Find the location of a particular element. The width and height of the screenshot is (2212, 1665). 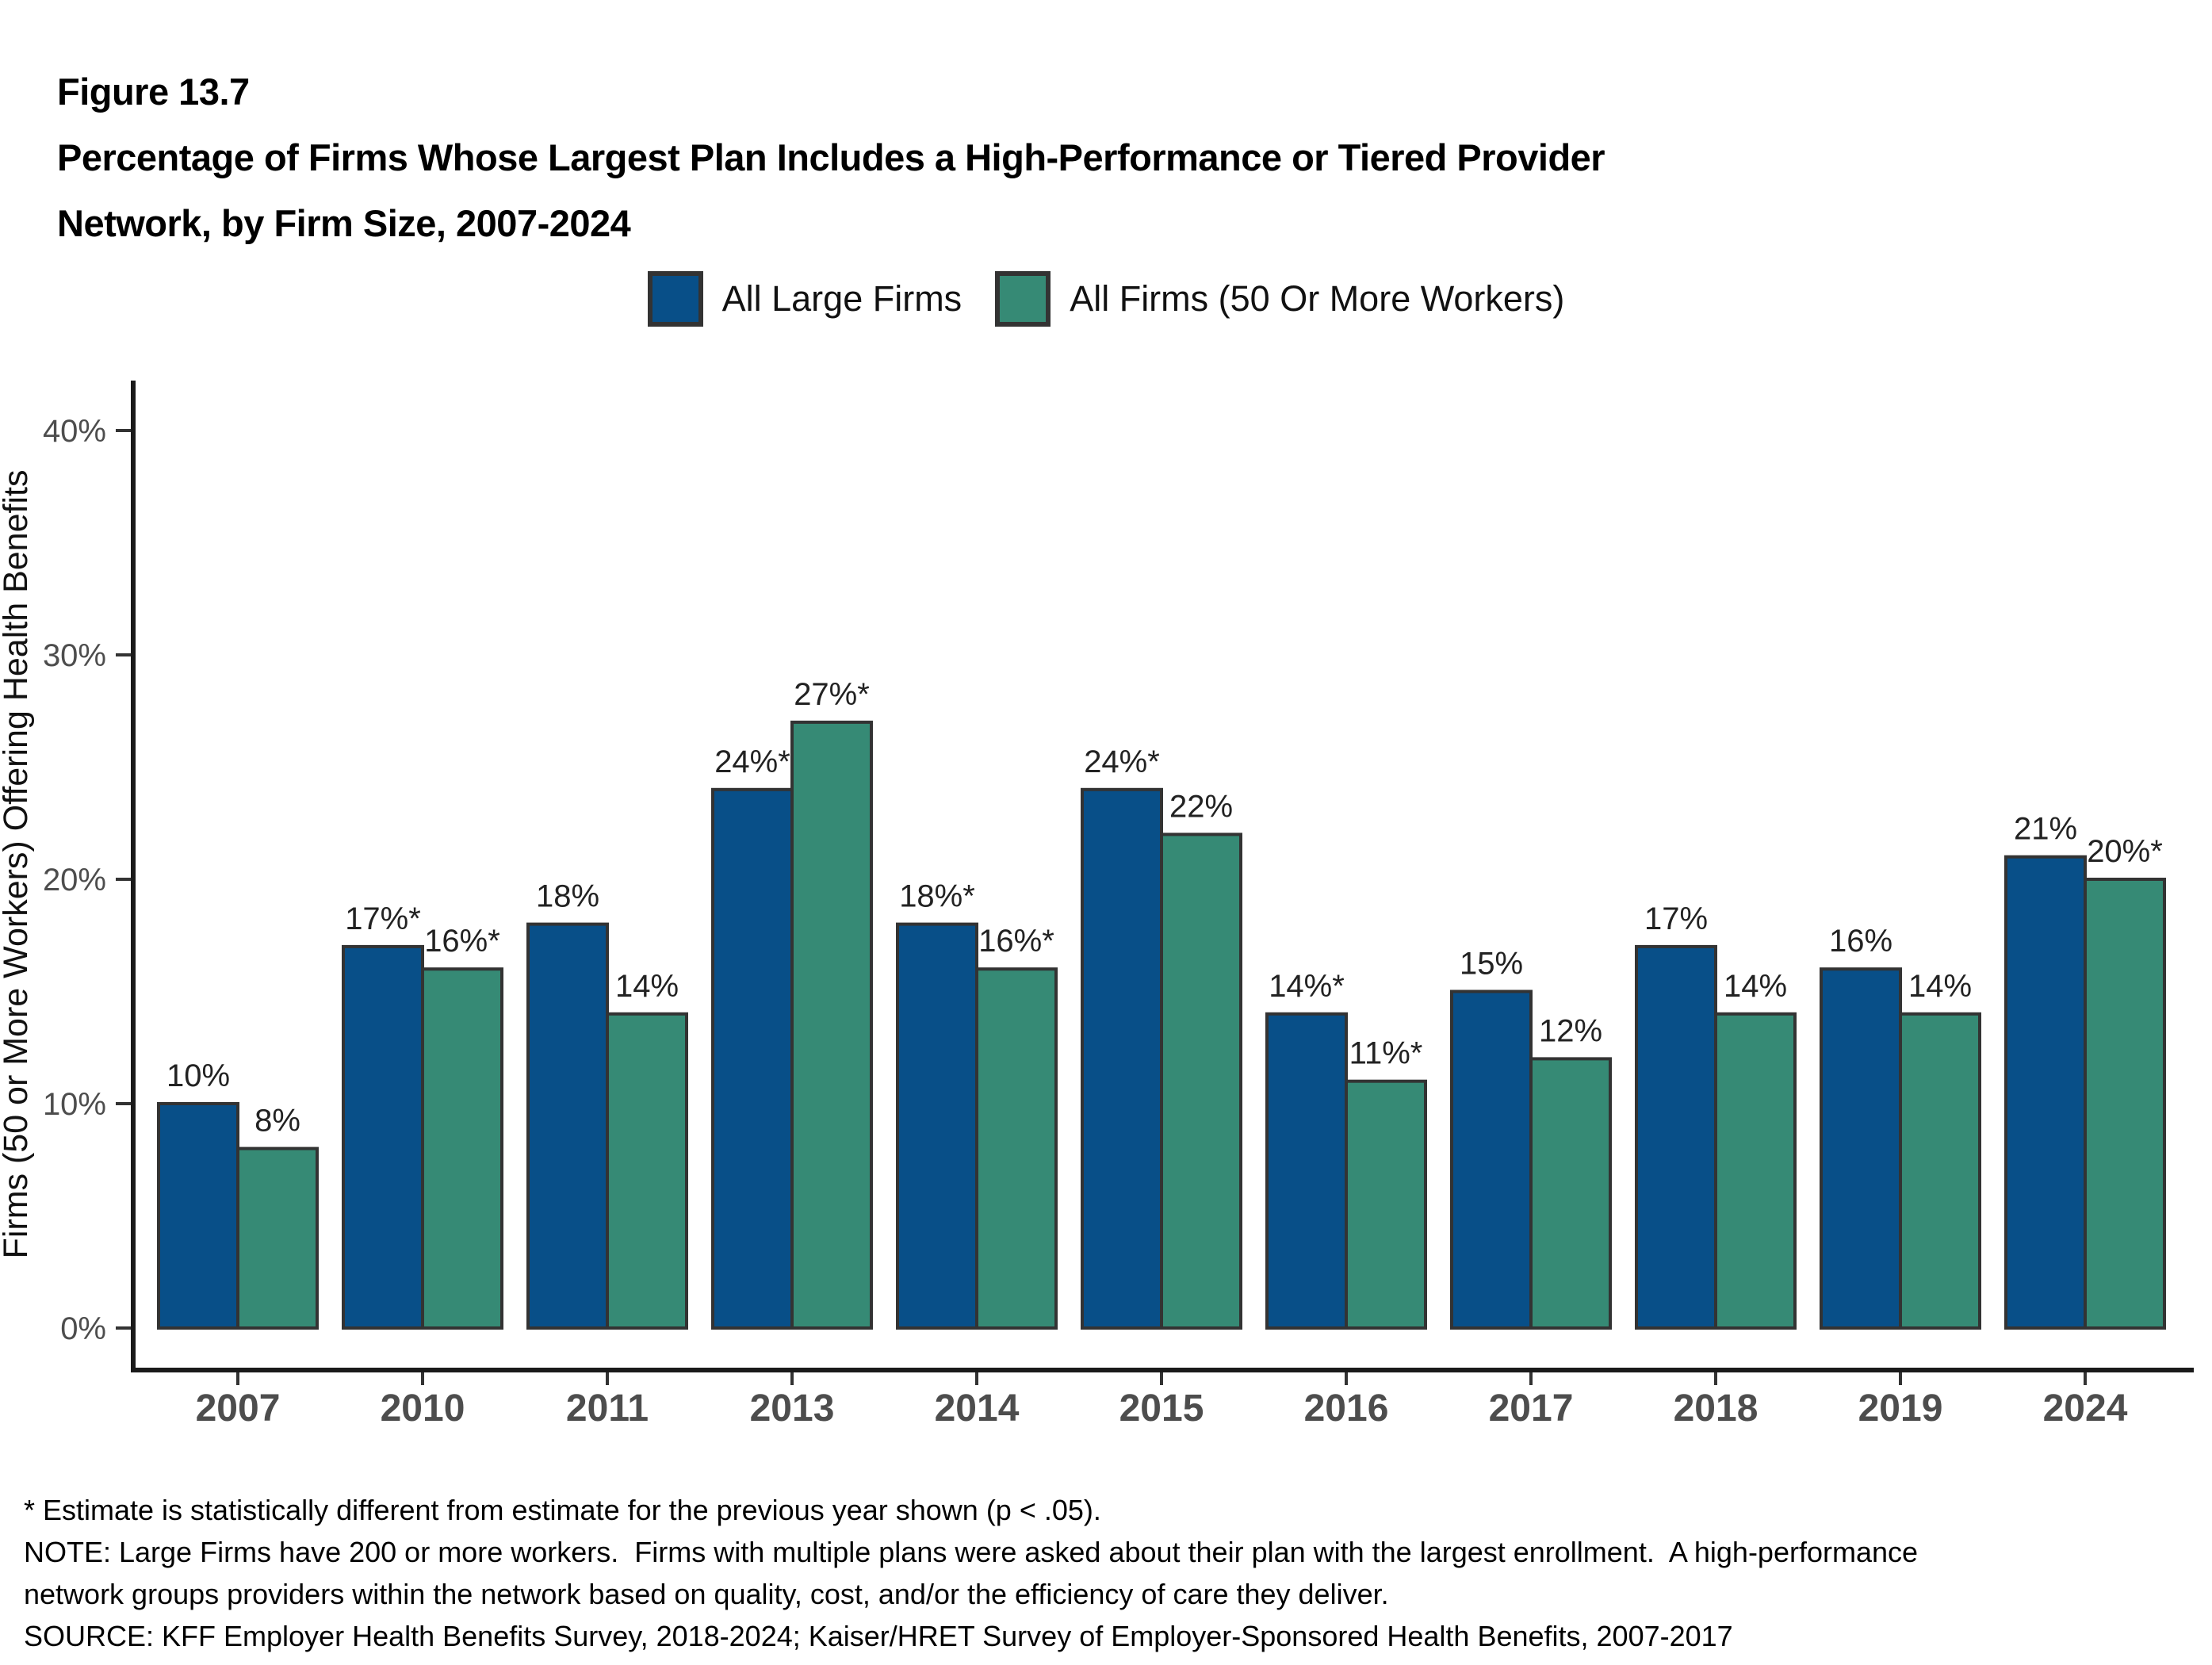

x-axis-year-label: 2013 is located at coordinates (792, 1409).